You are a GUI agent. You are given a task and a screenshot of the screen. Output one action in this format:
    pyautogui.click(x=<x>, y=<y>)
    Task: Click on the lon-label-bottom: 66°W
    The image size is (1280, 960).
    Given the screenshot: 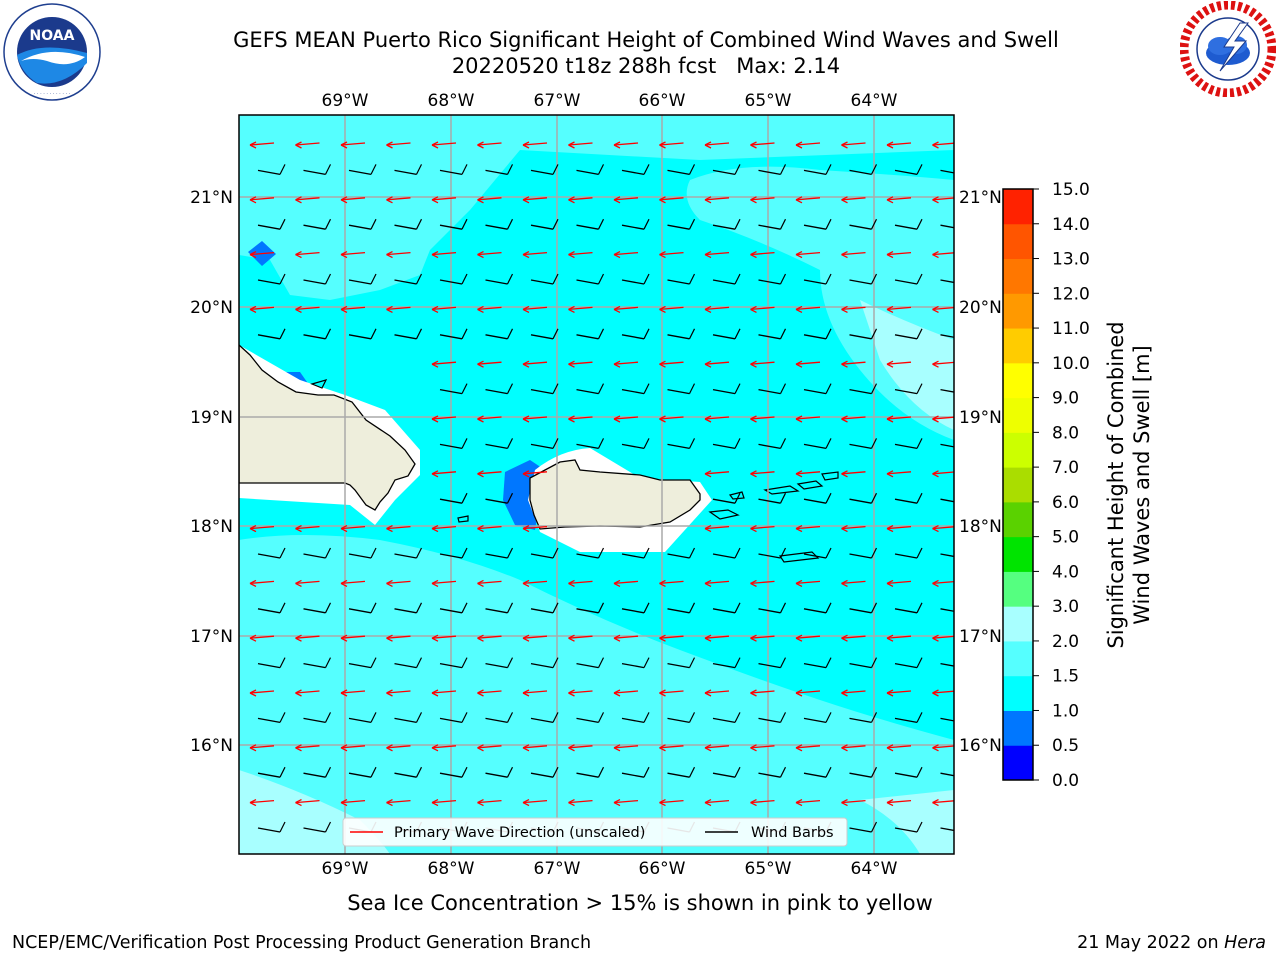 What is the action you would take?
    pyautogui.click(x=662, y=869)
    